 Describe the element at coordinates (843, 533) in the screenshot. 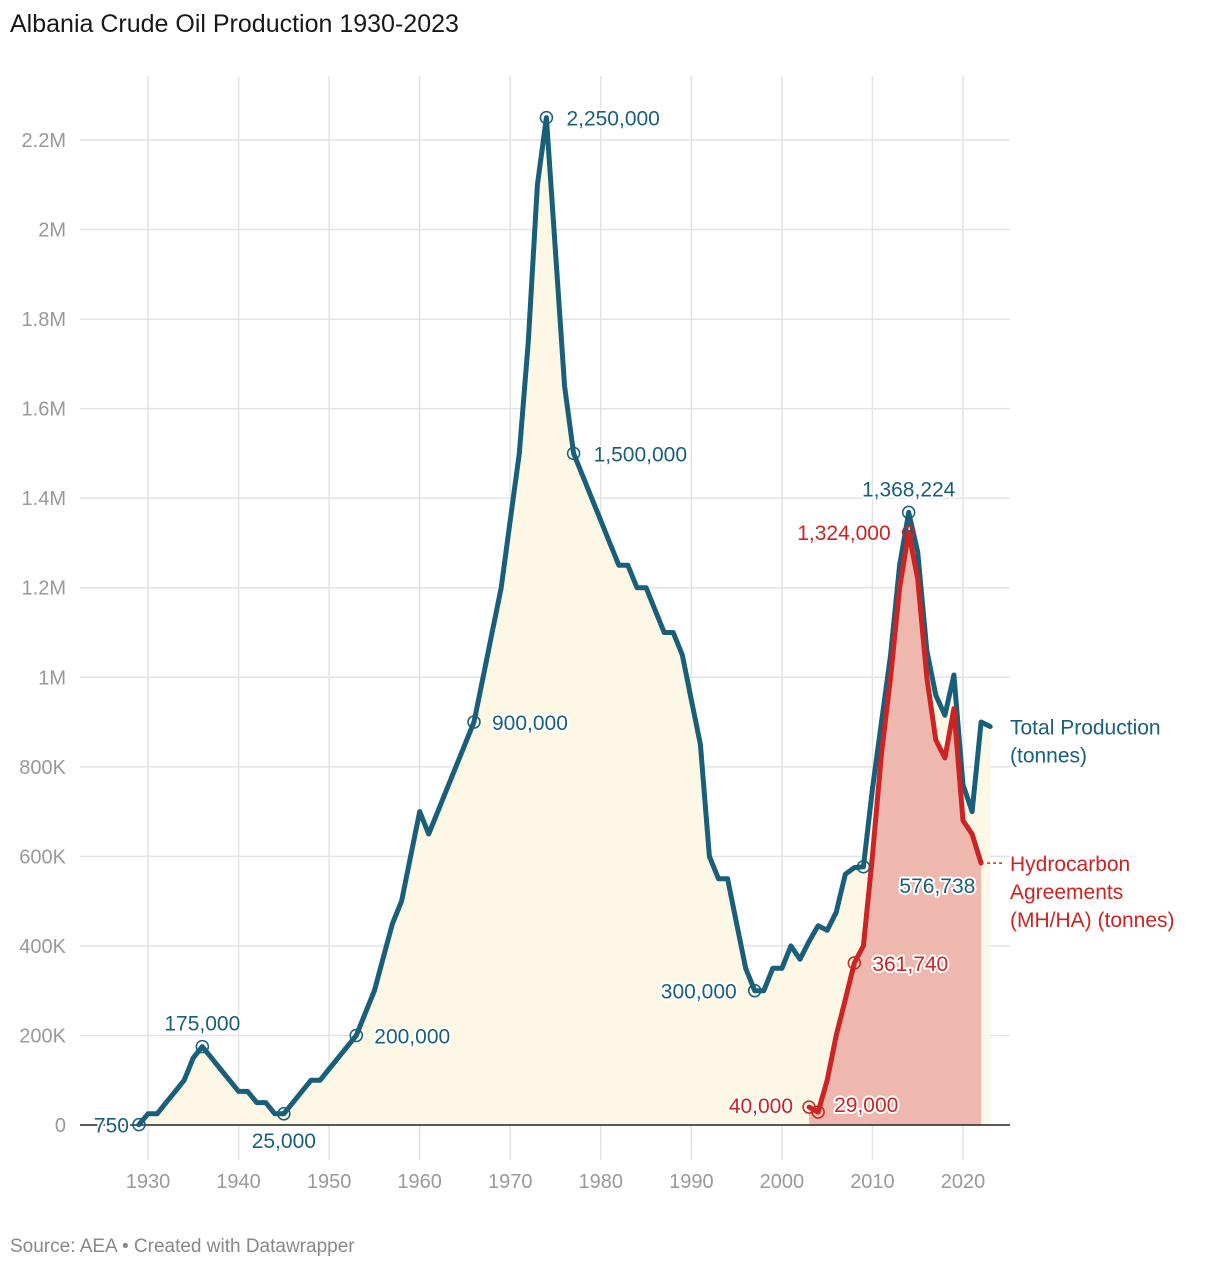

I see `annotation-label: 1,324,000` at that location.